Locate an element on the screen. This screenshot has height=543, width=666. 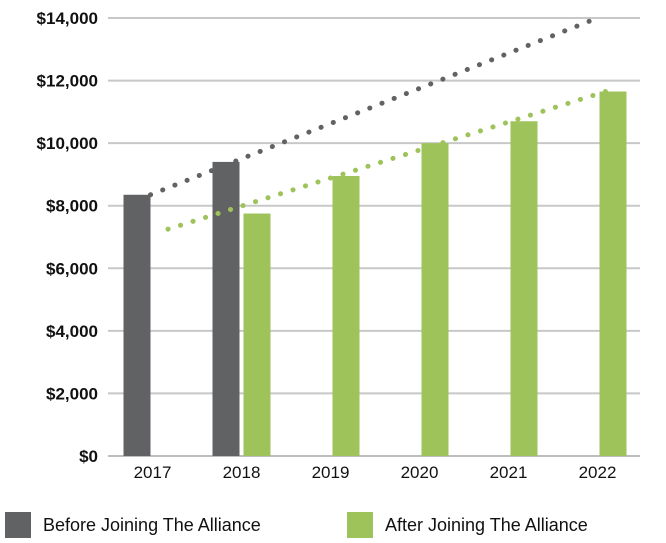
x-tick-label: 2019 is located at coordinates (331, 472).